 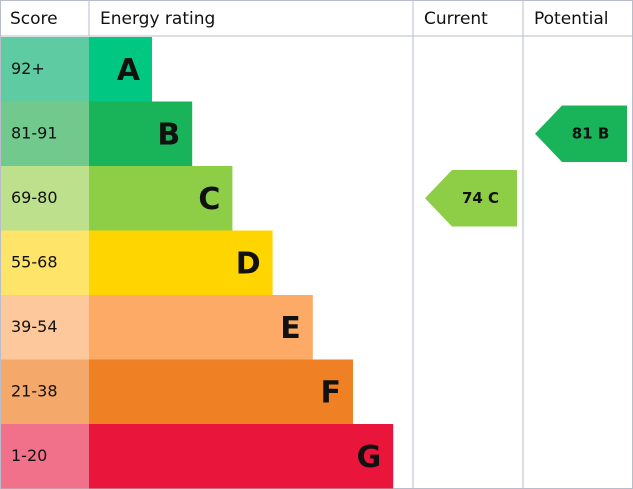 What do you see at coordinates (34, 132) in the screenshot?
I see `score-label: 81-91` at bounding box center [34, 132].